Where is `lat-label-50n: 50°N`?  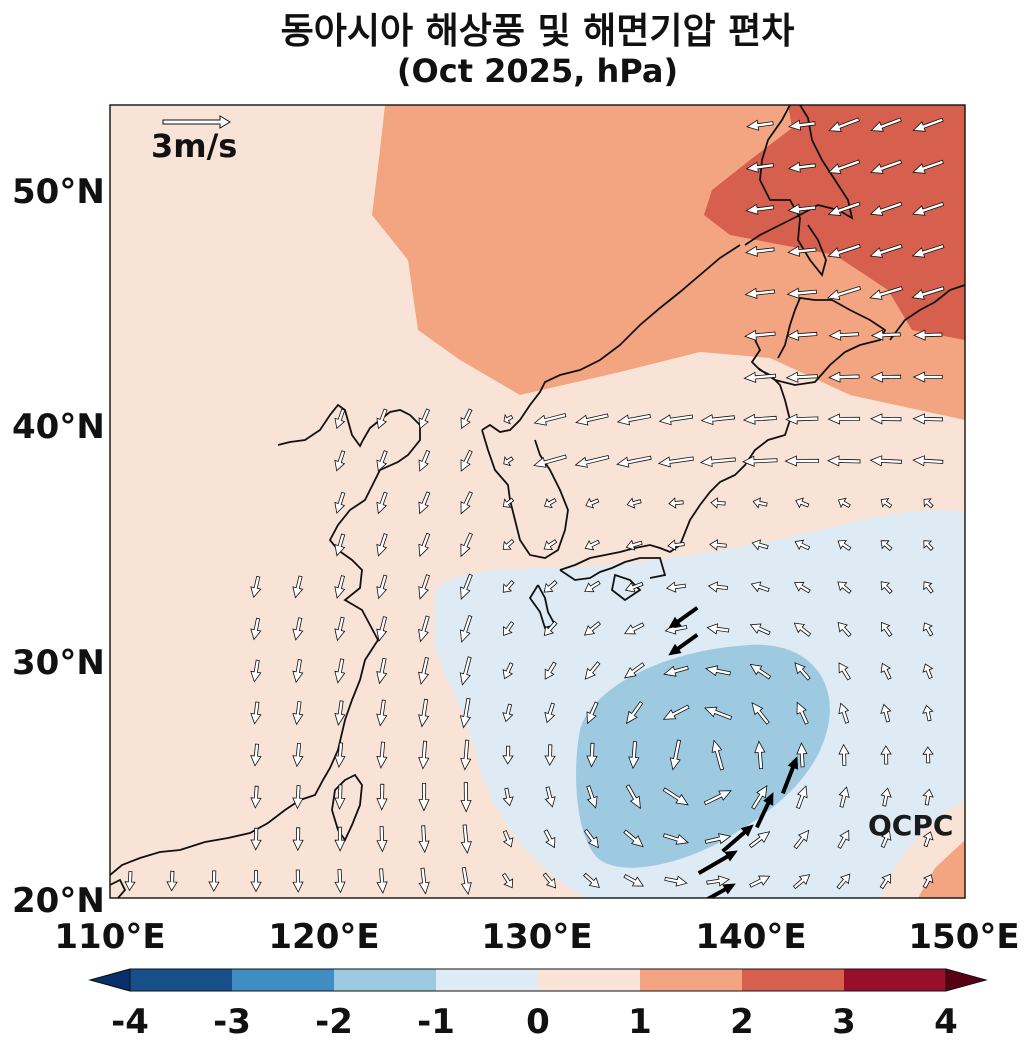 lat-label-50n: 50°N is located at coordinates (58, 192).